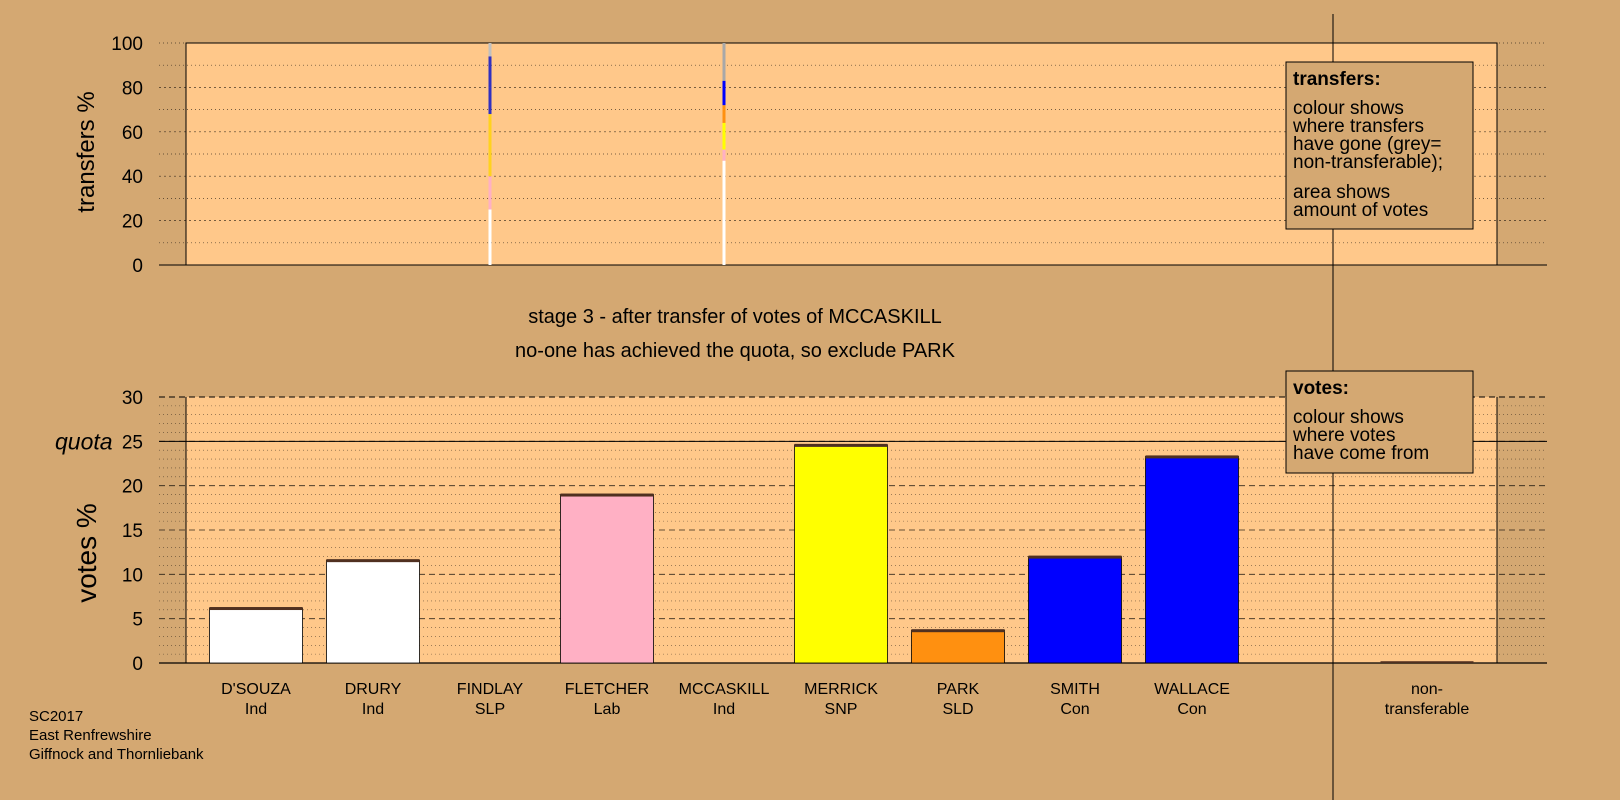  Describe the element at coordinates (127, 44) in the screenshot. I see `transfers-y-tick-label: 100` at that location.